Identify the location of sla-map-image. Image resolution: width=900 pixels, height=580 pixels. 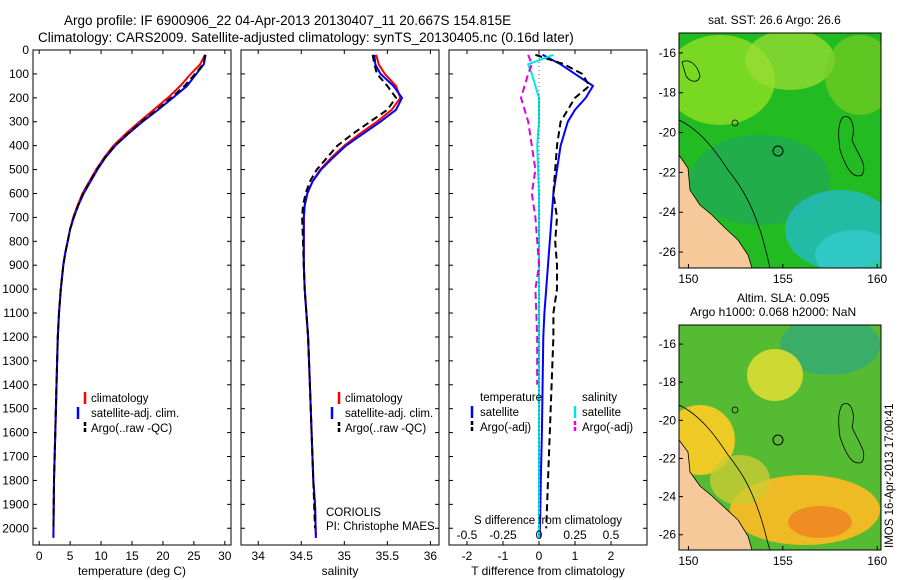
(780, 437).